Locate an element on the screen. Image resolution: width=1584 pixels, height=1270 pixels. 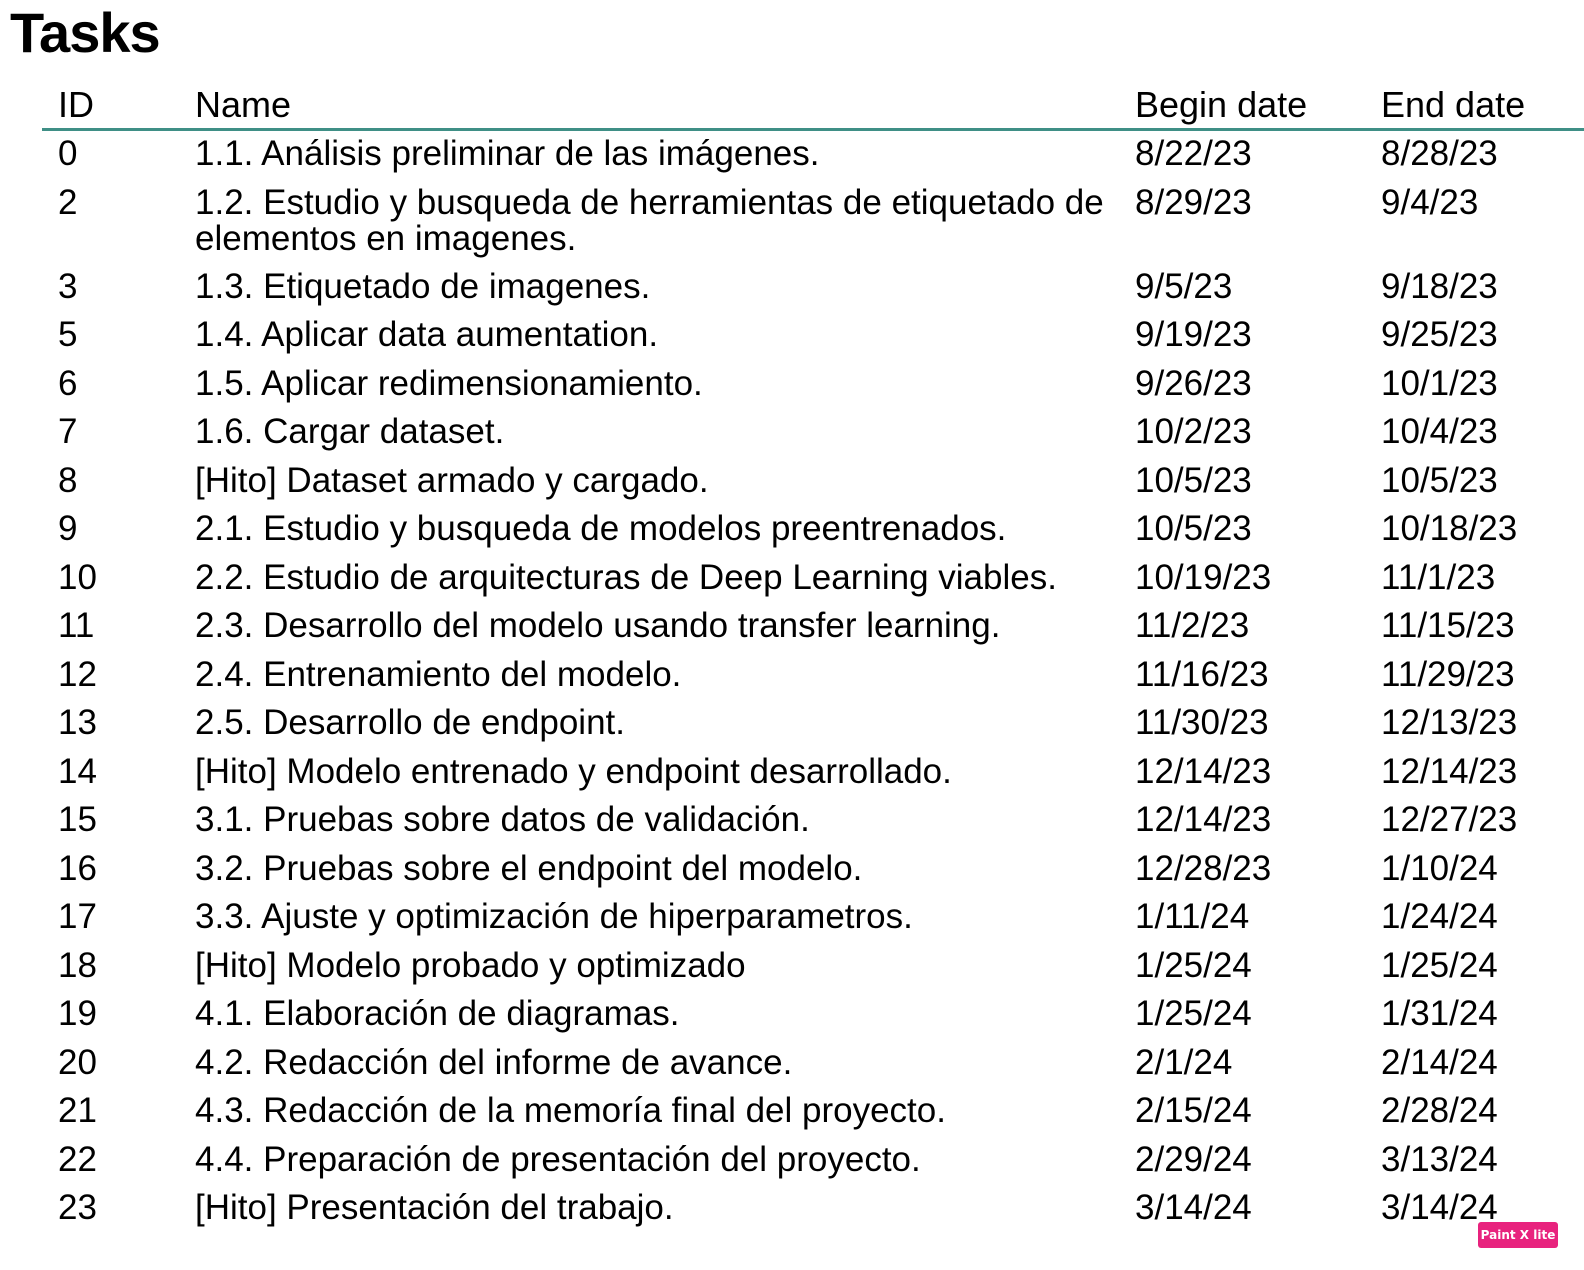
task-id: 2 is located at coordinates (68, 202).